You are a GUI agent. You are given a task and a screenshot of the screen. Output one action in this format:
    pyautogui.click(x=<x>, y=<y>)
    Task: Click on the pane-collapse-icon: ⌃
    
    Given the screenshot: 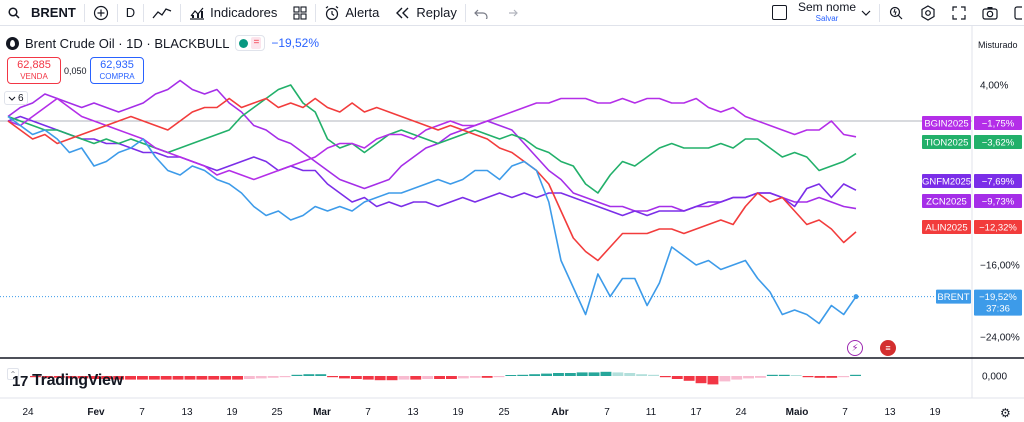 What is the action you would take?
    pyautogui.click(x=13, y=374)
    